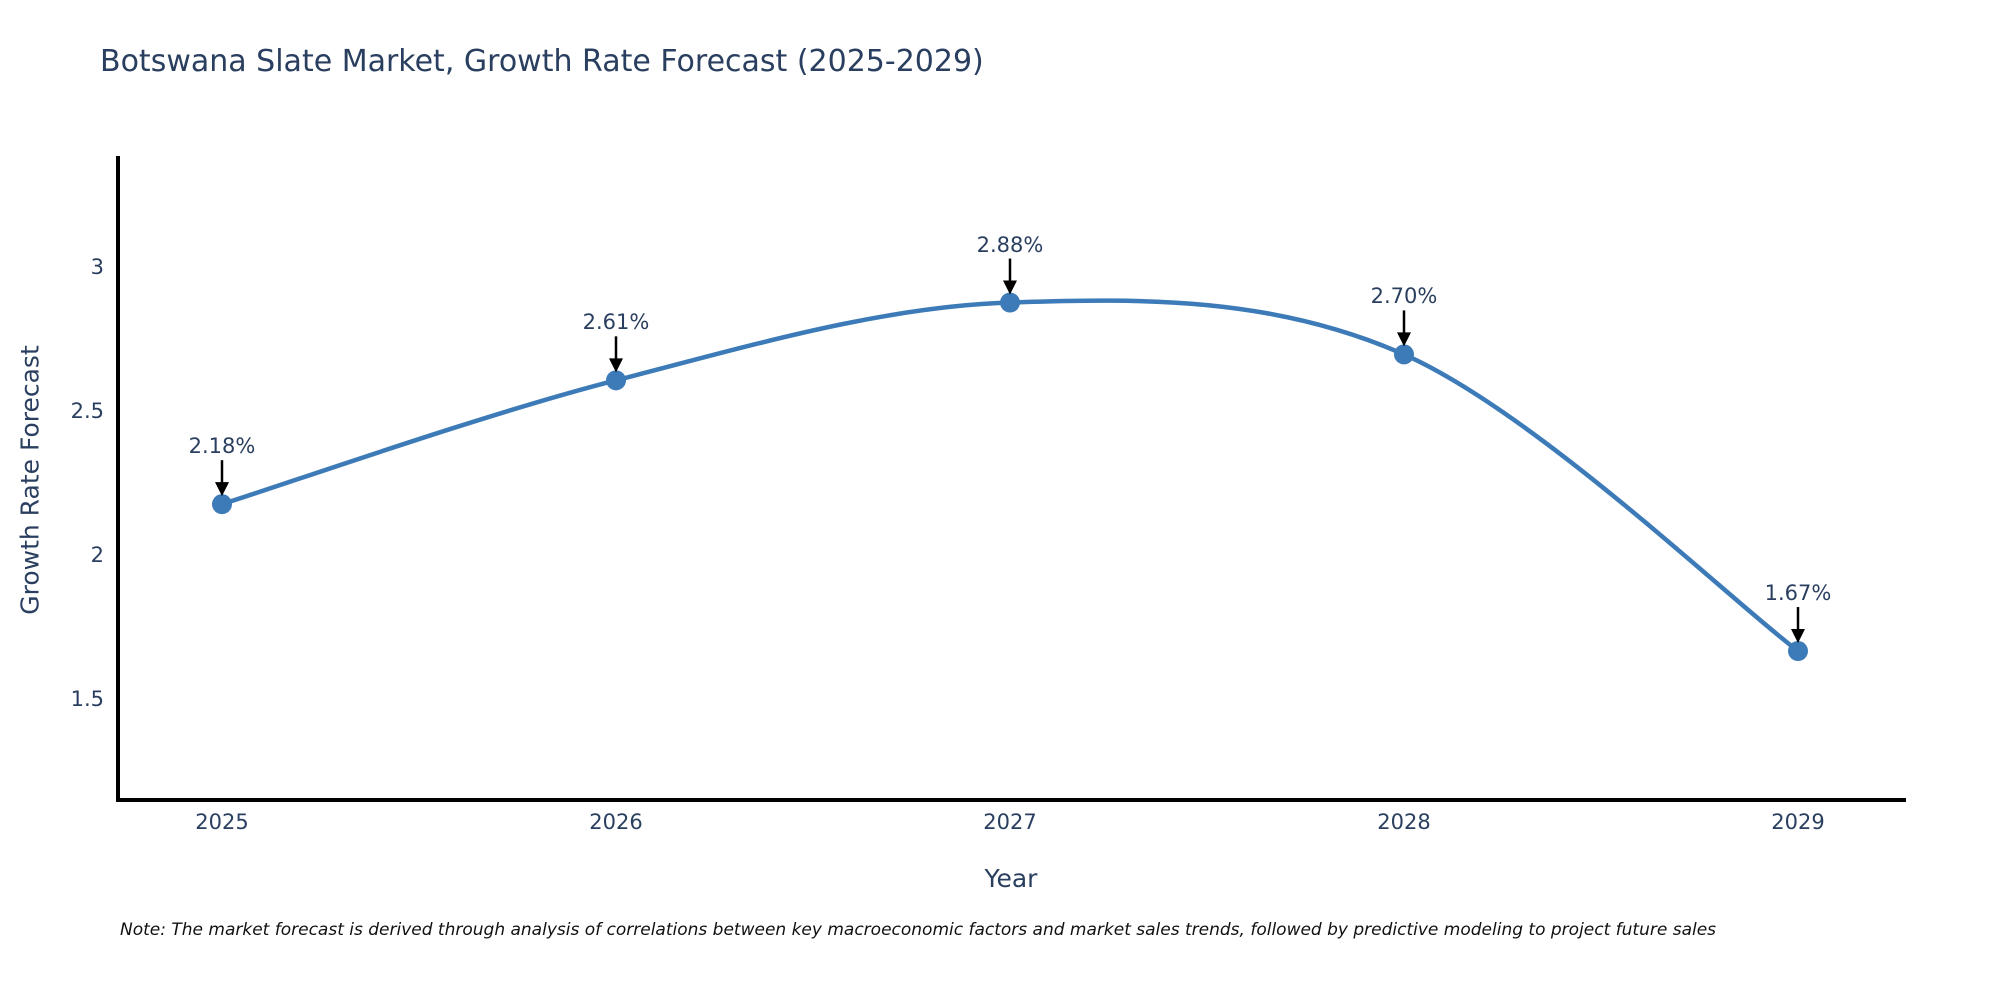 This screenshot has height=1000, width=2000. What do you see at coordinates (222, 446) in the screenshot?
I see `point-annotation: 2.18%` at bounding box center [222, 446].